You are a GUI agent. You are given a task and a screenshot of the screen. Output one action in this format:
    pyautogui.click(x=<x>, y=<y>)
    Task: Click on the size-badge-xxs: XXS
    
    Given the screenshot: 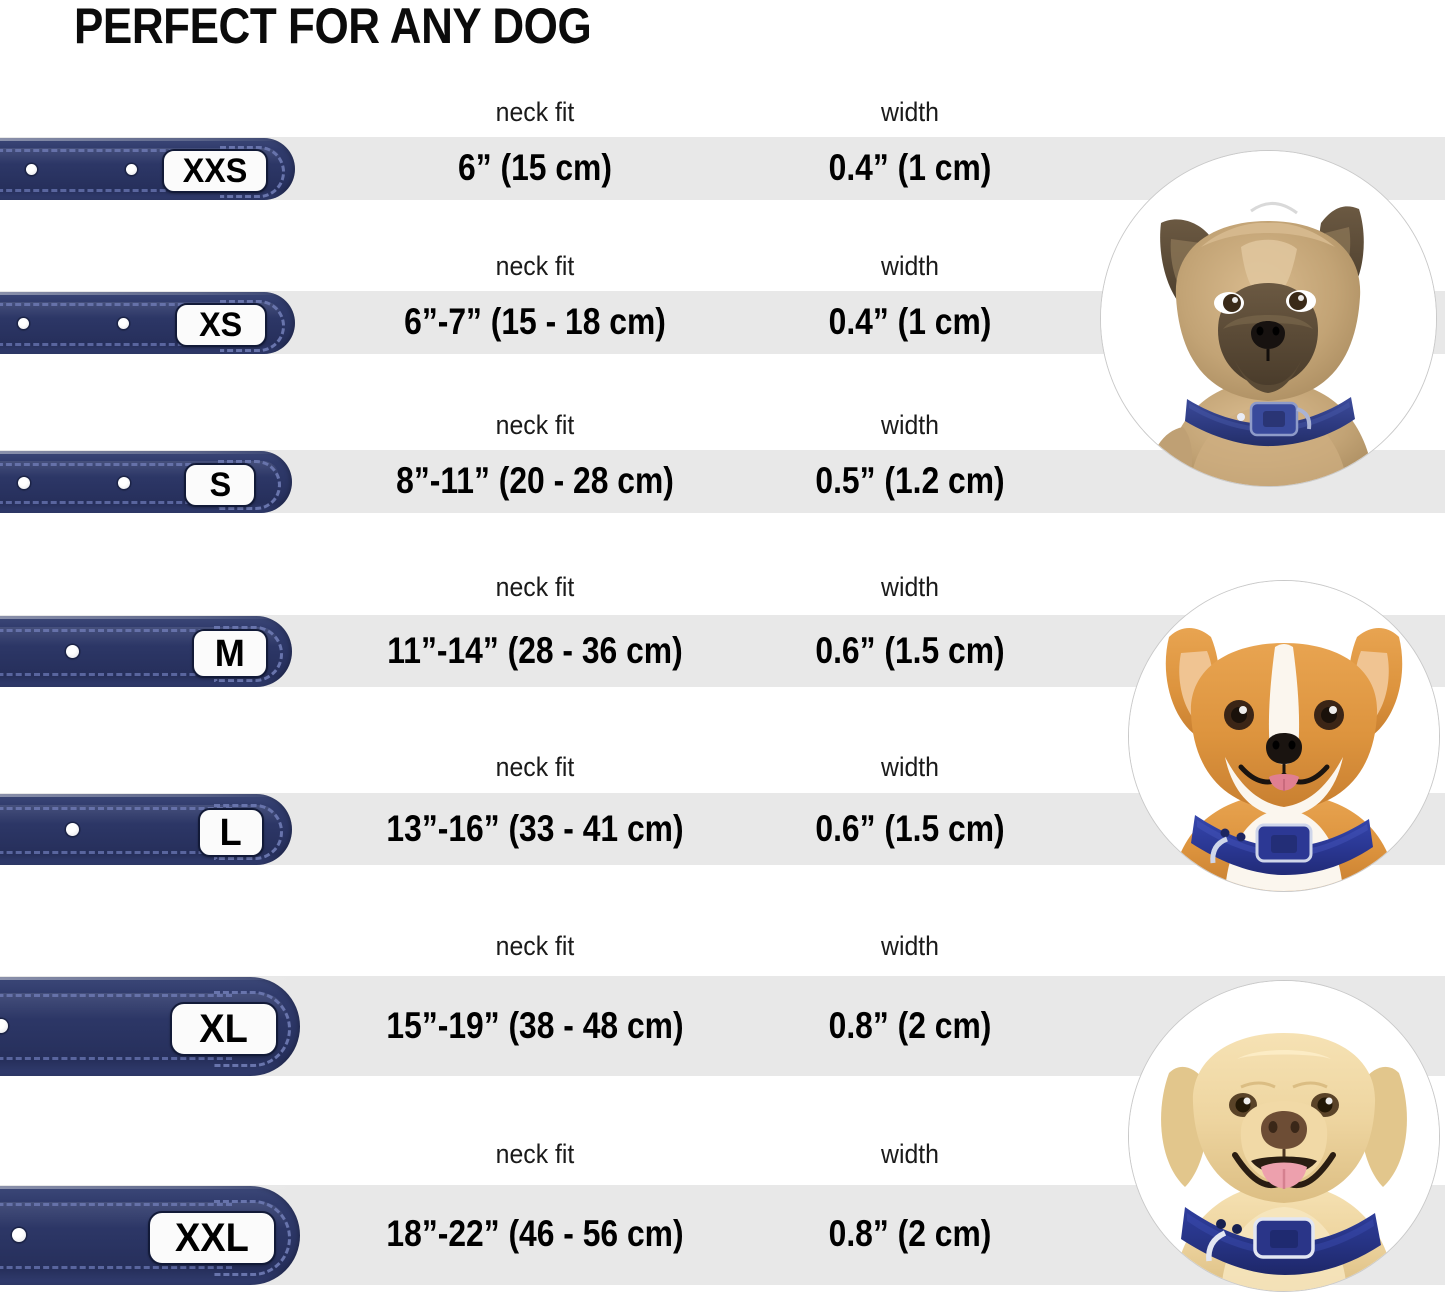 What is the action you would take?
    pyautogui.click(x=215, y=171)
    